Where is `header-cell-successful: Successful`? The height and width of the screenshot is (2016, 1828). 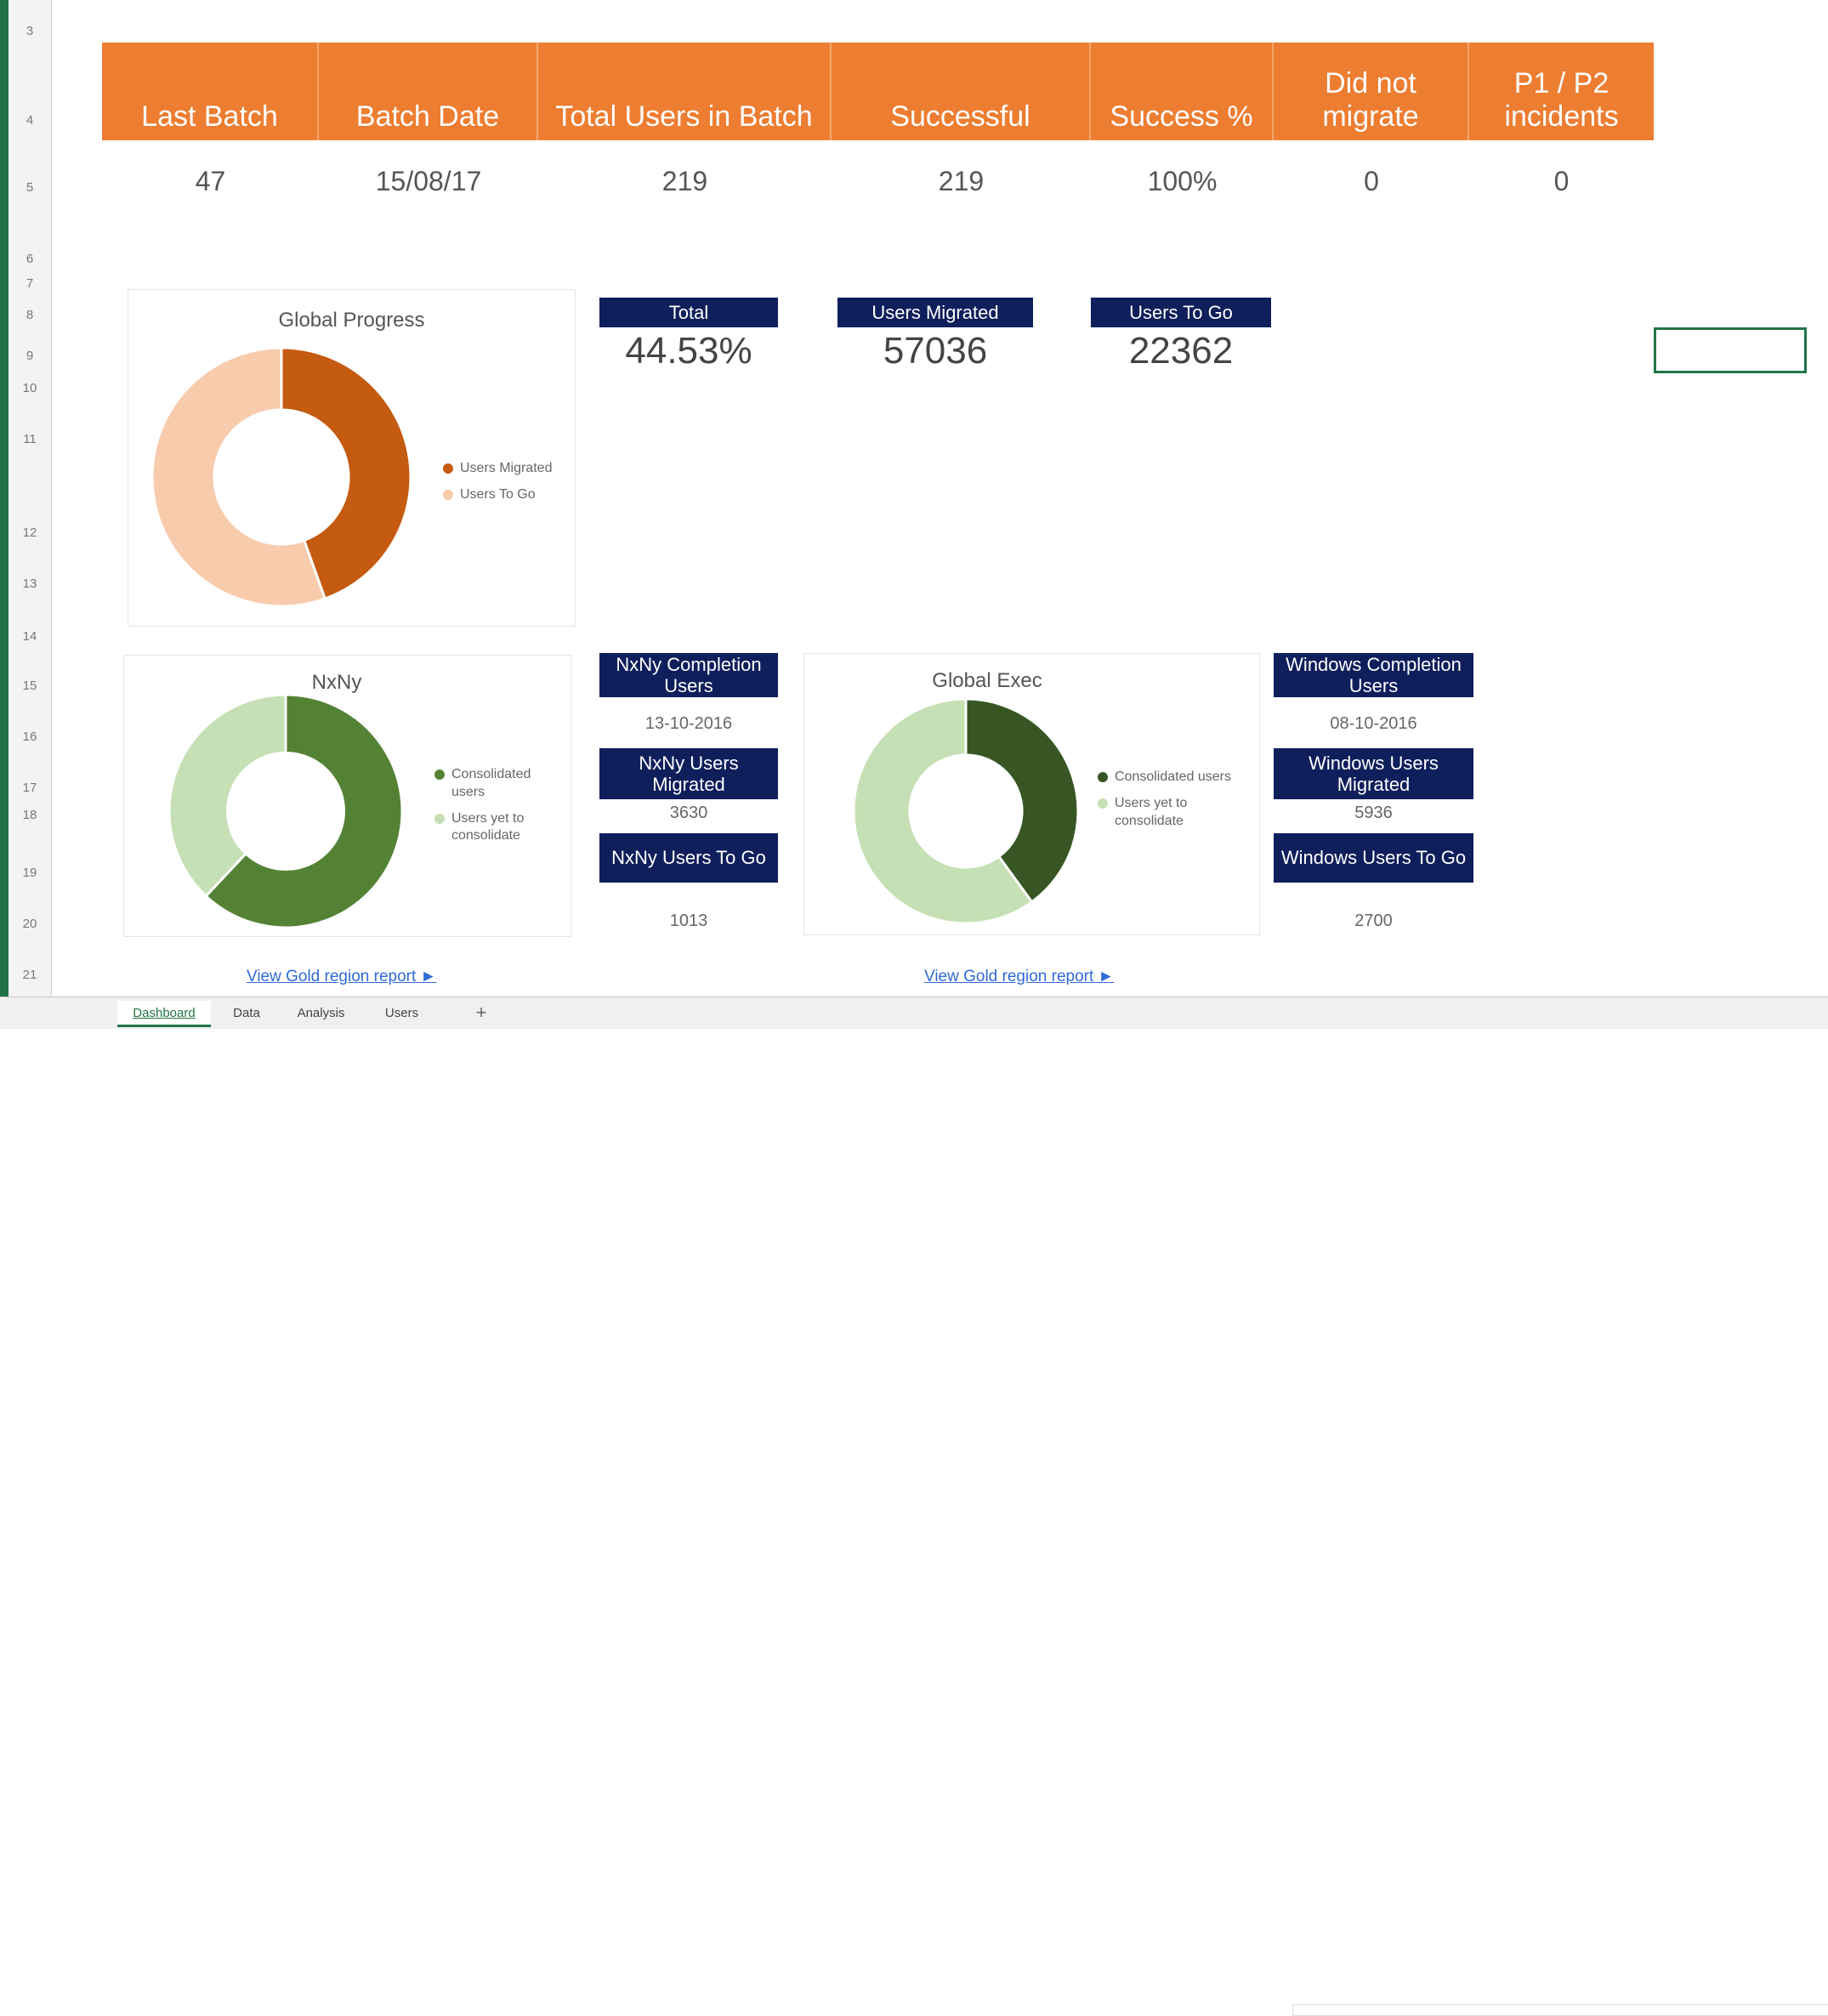 header-cell-successful: Successful is located at coordinates (961, 91).